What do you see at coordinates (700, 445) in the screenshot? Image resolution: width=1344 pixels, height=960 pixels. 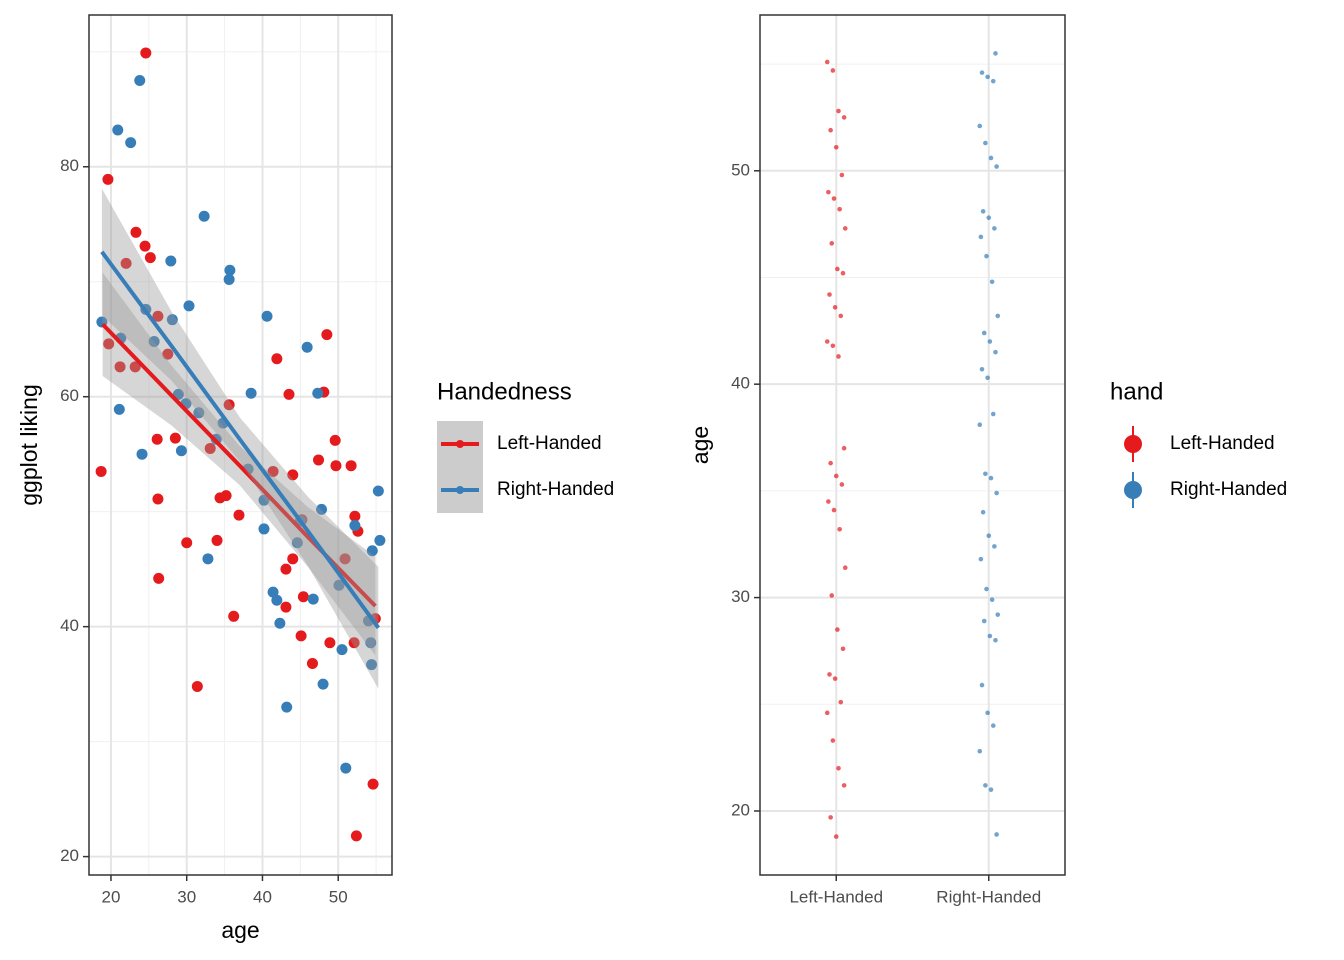 I see `y-axis-title: age` at bounding box center [700, 445].